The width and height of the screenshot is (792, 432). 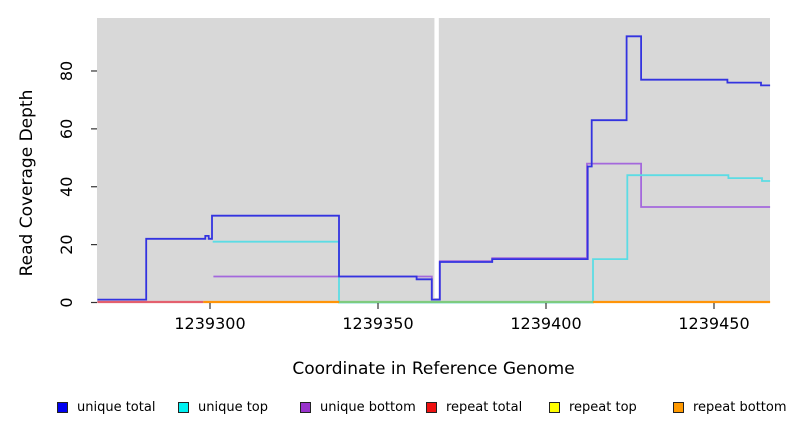 What do you see at coordinates (713, 323) in the screenshot?
I see `x-tick-label: 1239450` at bounding box center [713, 323].